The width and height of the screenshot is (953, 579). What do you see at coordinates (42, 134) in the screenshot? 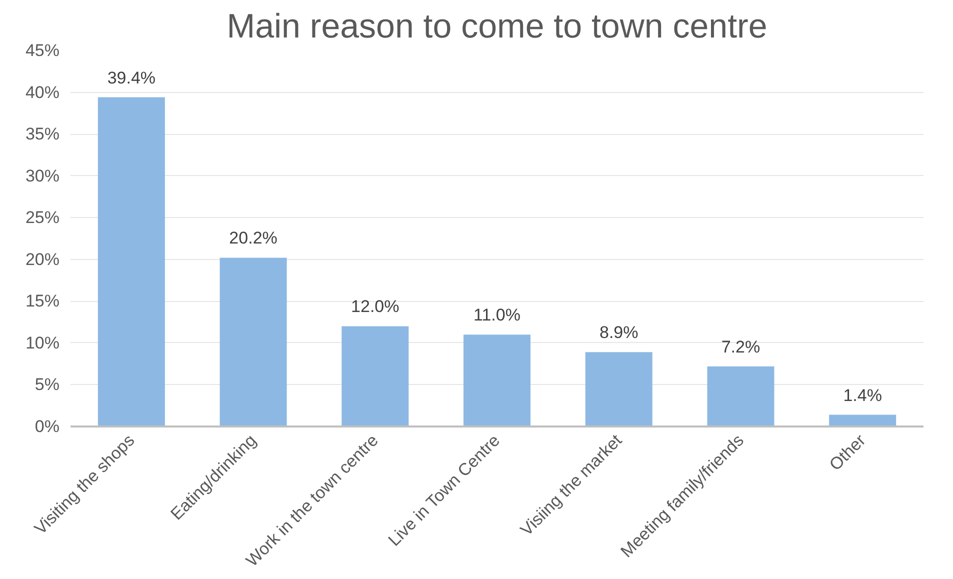
I see `y-tick-label: 35%` at bounding box center [42, 134].